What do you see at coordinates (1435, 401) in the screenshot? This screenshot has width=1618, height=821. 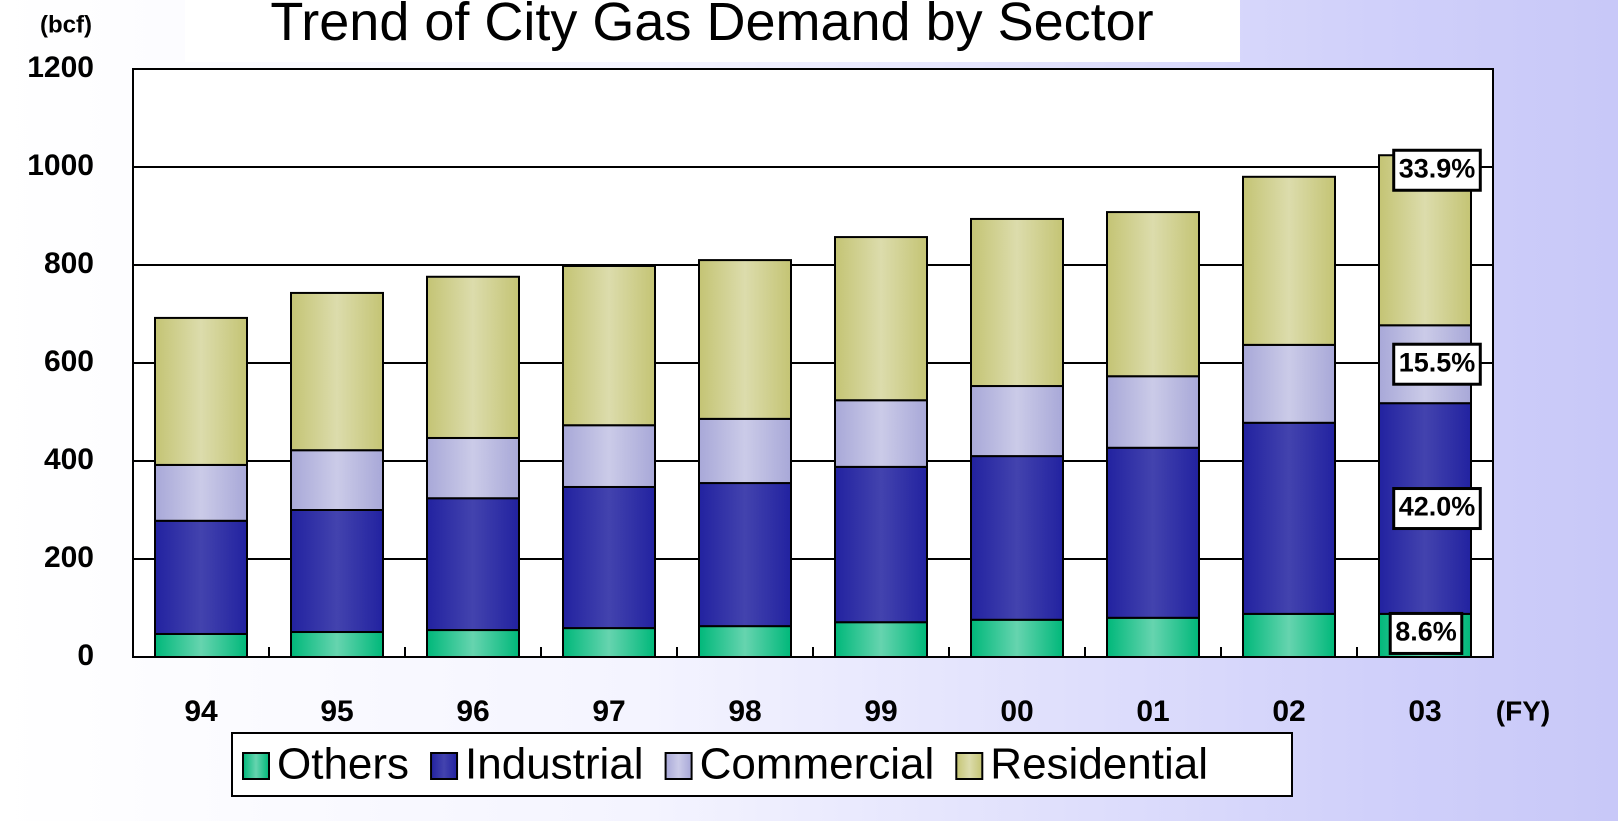 I see `share-labels: 8.6% 42.0% 15.5% 33.9%` at bounding box center [1435, 401].